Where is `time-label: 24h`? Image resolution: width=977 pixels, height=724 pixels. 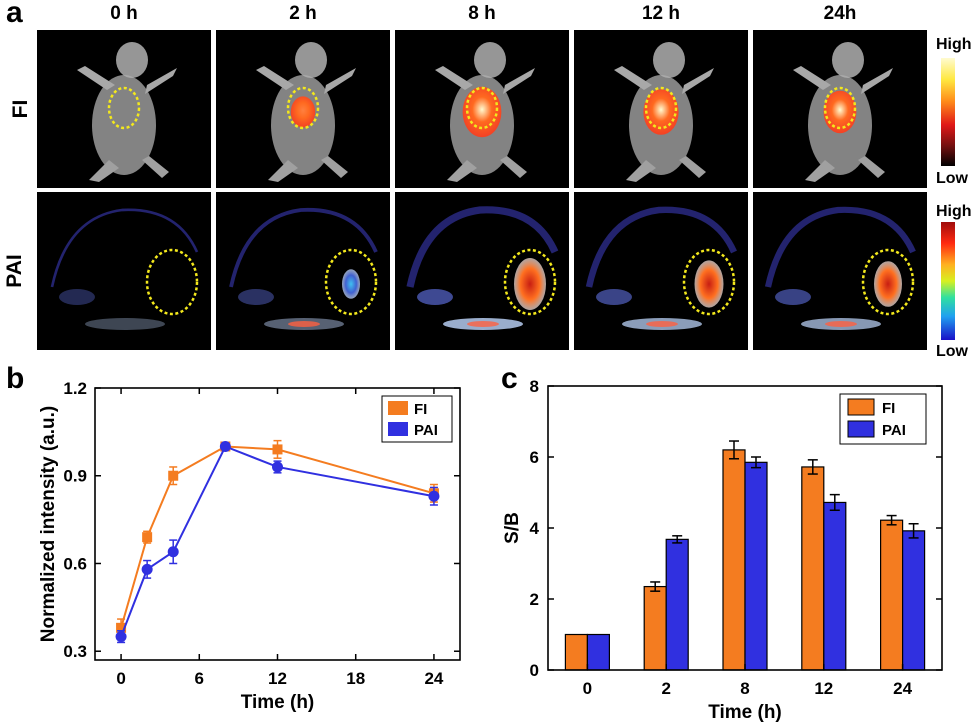 time-label: 24h is located at coordinates (840, 13).